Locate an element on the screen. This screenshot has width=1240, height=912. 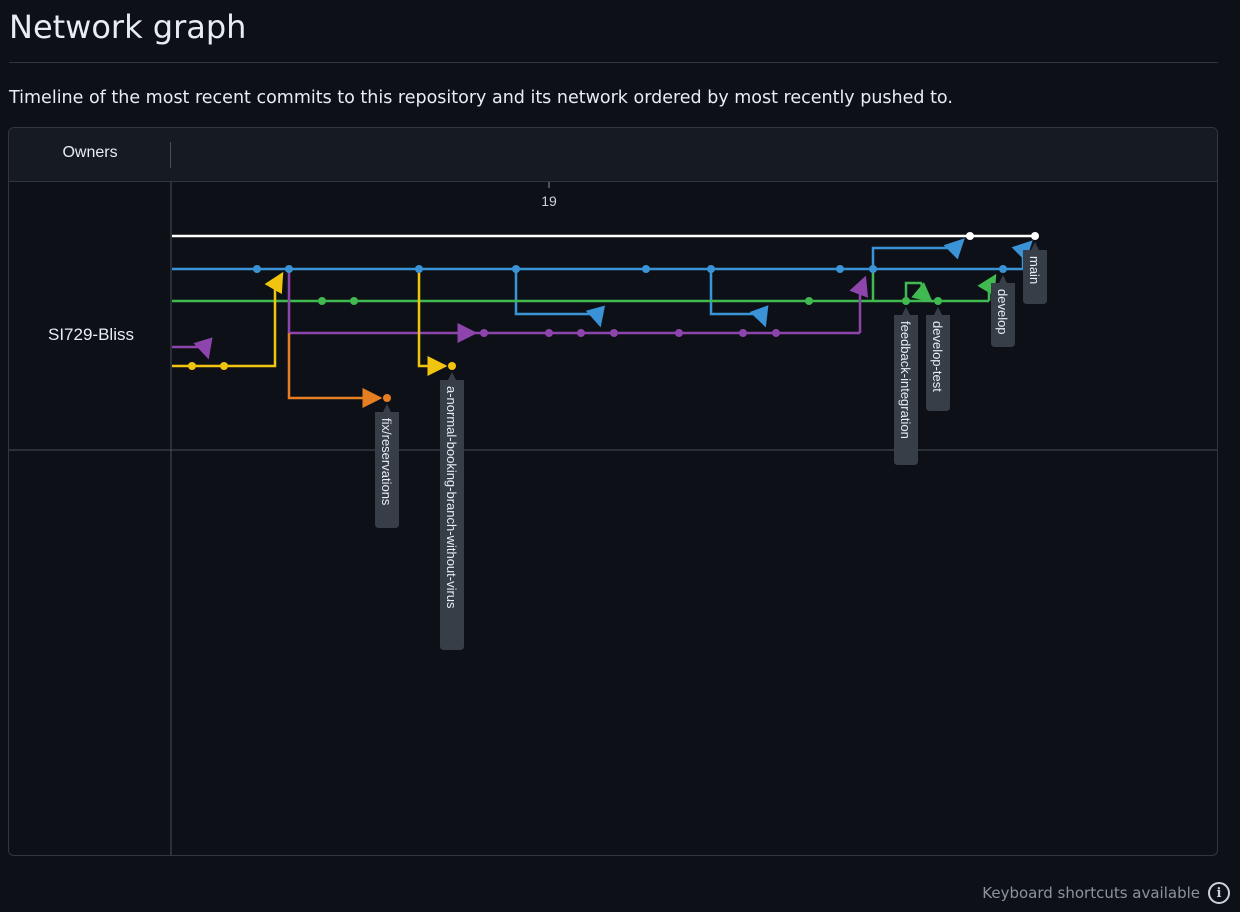
owner-name: SI729-Bliss is located at coordinates (91, 334).